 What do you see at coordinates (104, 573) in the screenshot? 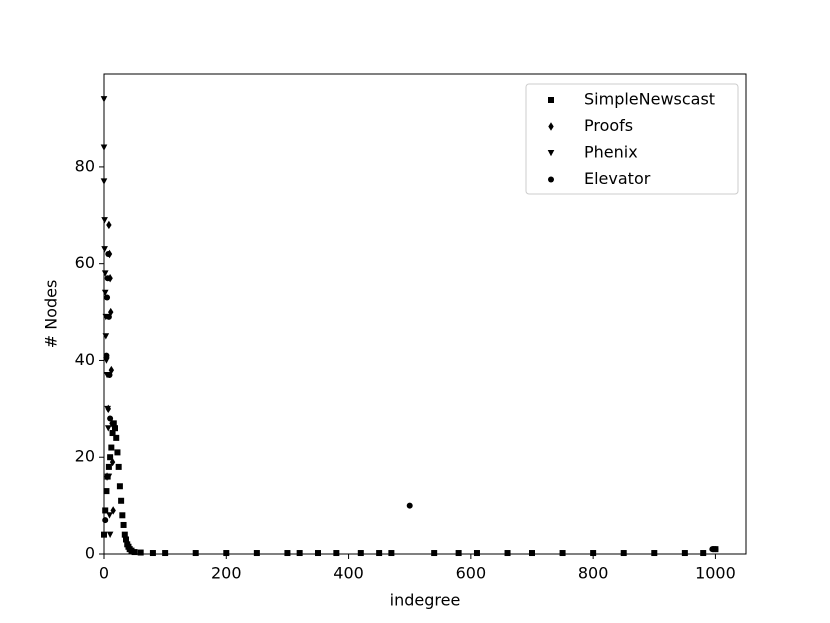
I see `x-tick-label: 0` at bounding box center [104, 573].